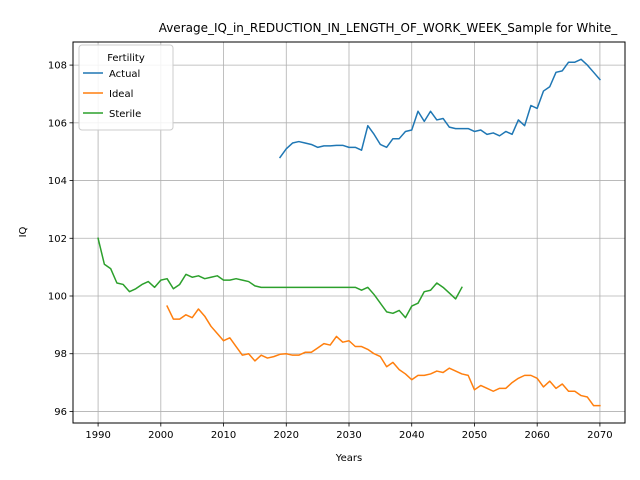 Image resolution: width=640 pixels, height=480 pixels. Describe the element at coordinates (121, 94) in the screenshot. I see `legend-label-ideal: Ideal` at that location.